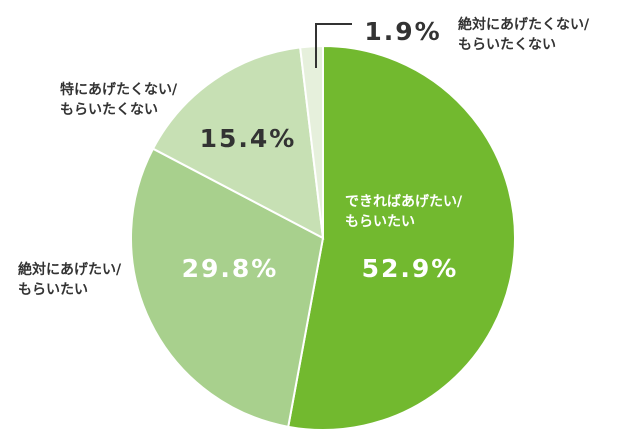 Image resolution: width=640 pixels, height=432 pixels. What do you see at coordinates (524, 24) in the screenshot?
I see `category-line: 絶対にあげたくない/` at bounding box center [524, 24].